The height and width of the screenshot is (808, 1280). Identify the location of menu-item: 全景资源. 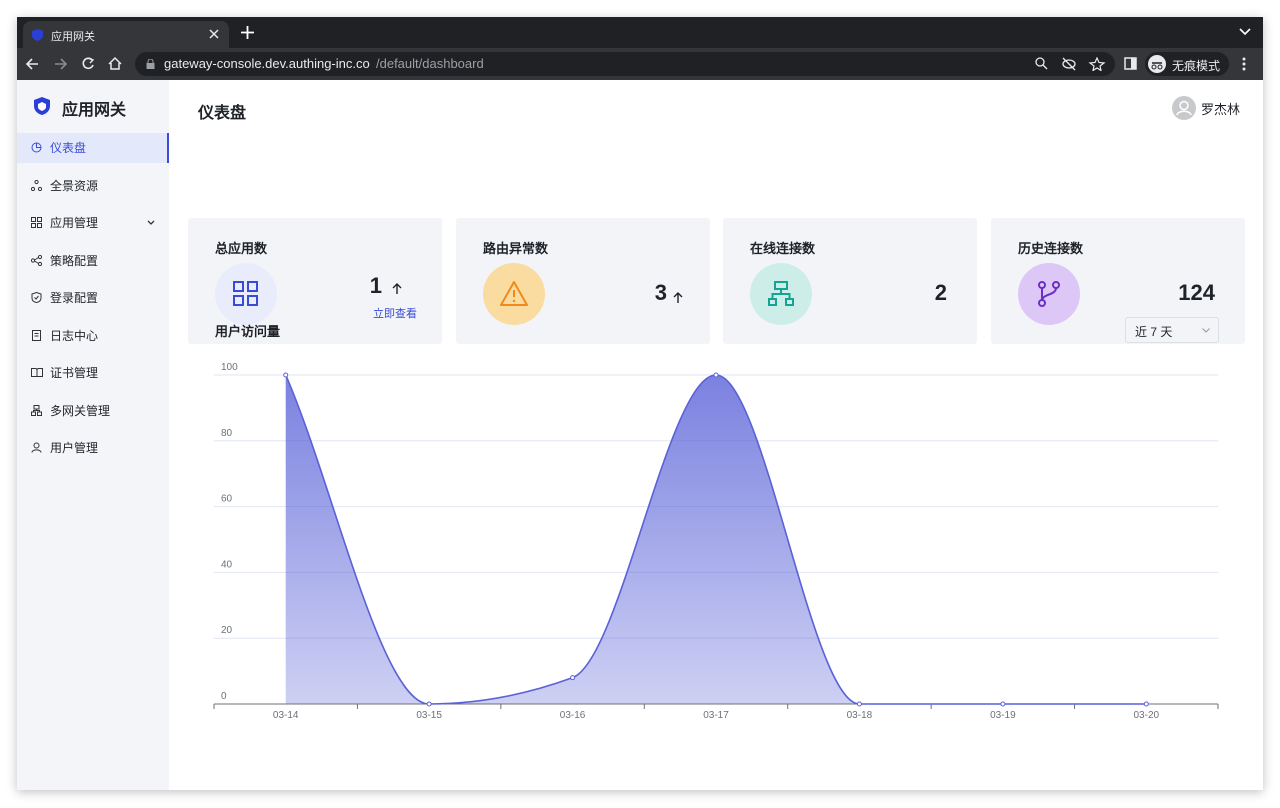
(93, 186).